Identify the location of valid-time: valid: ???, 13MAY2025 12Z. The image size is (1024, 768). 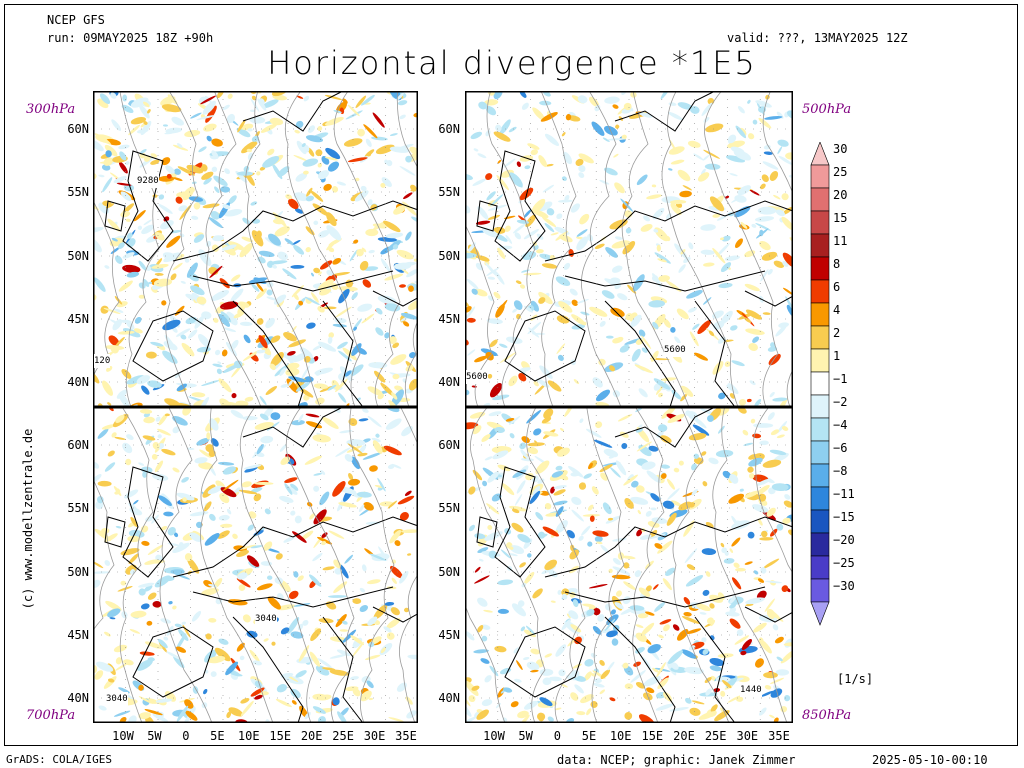
(817, 38).